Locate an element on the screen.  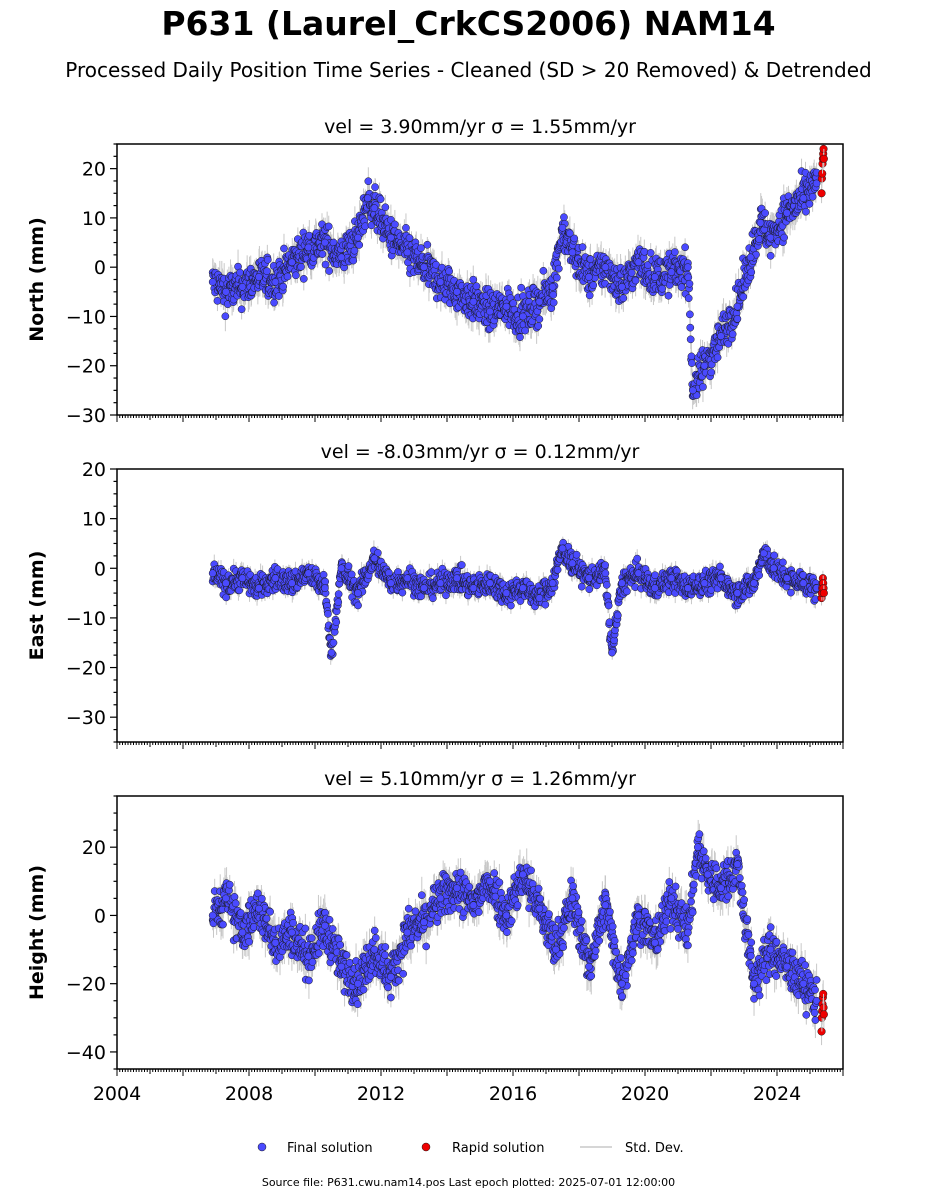
rapid-point is located at coordinates (821, 193).